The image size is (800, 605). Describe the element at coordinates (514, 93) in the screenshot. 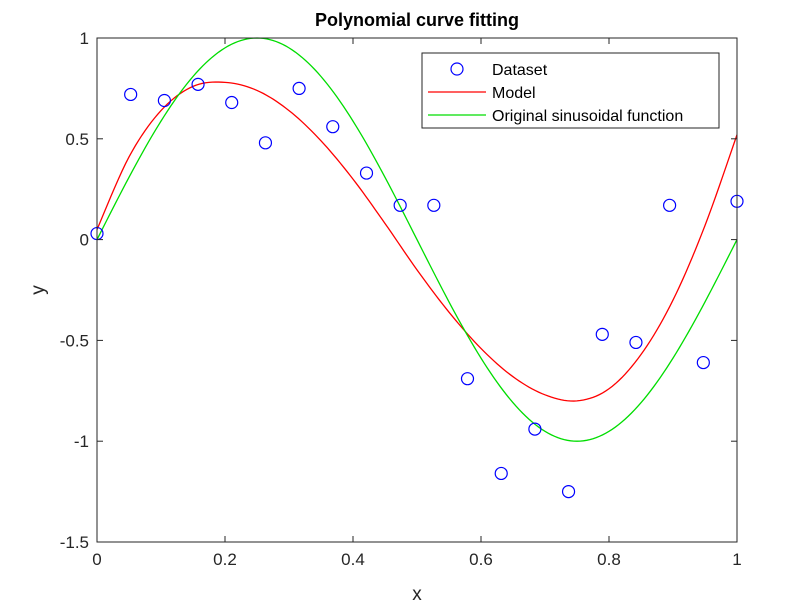

I see `legend-entry: Model` at that location.